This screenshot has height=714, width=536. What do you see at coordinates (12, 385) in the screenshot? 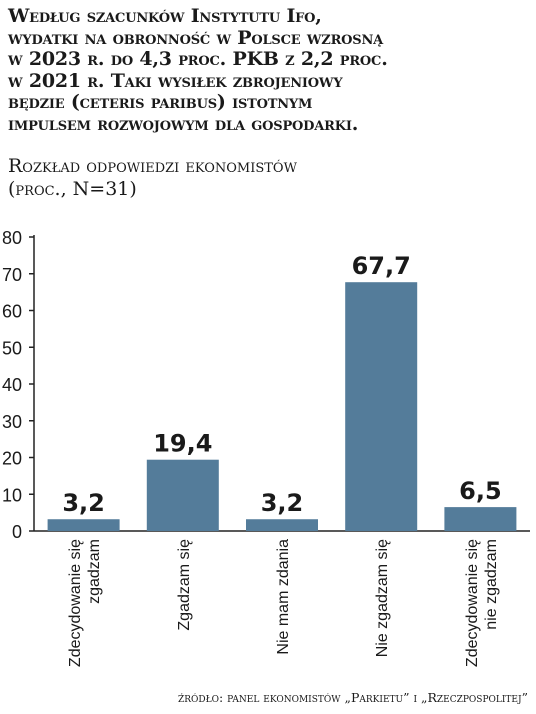
I see `y-tick-label: 40` at bounding box center [12, 385].